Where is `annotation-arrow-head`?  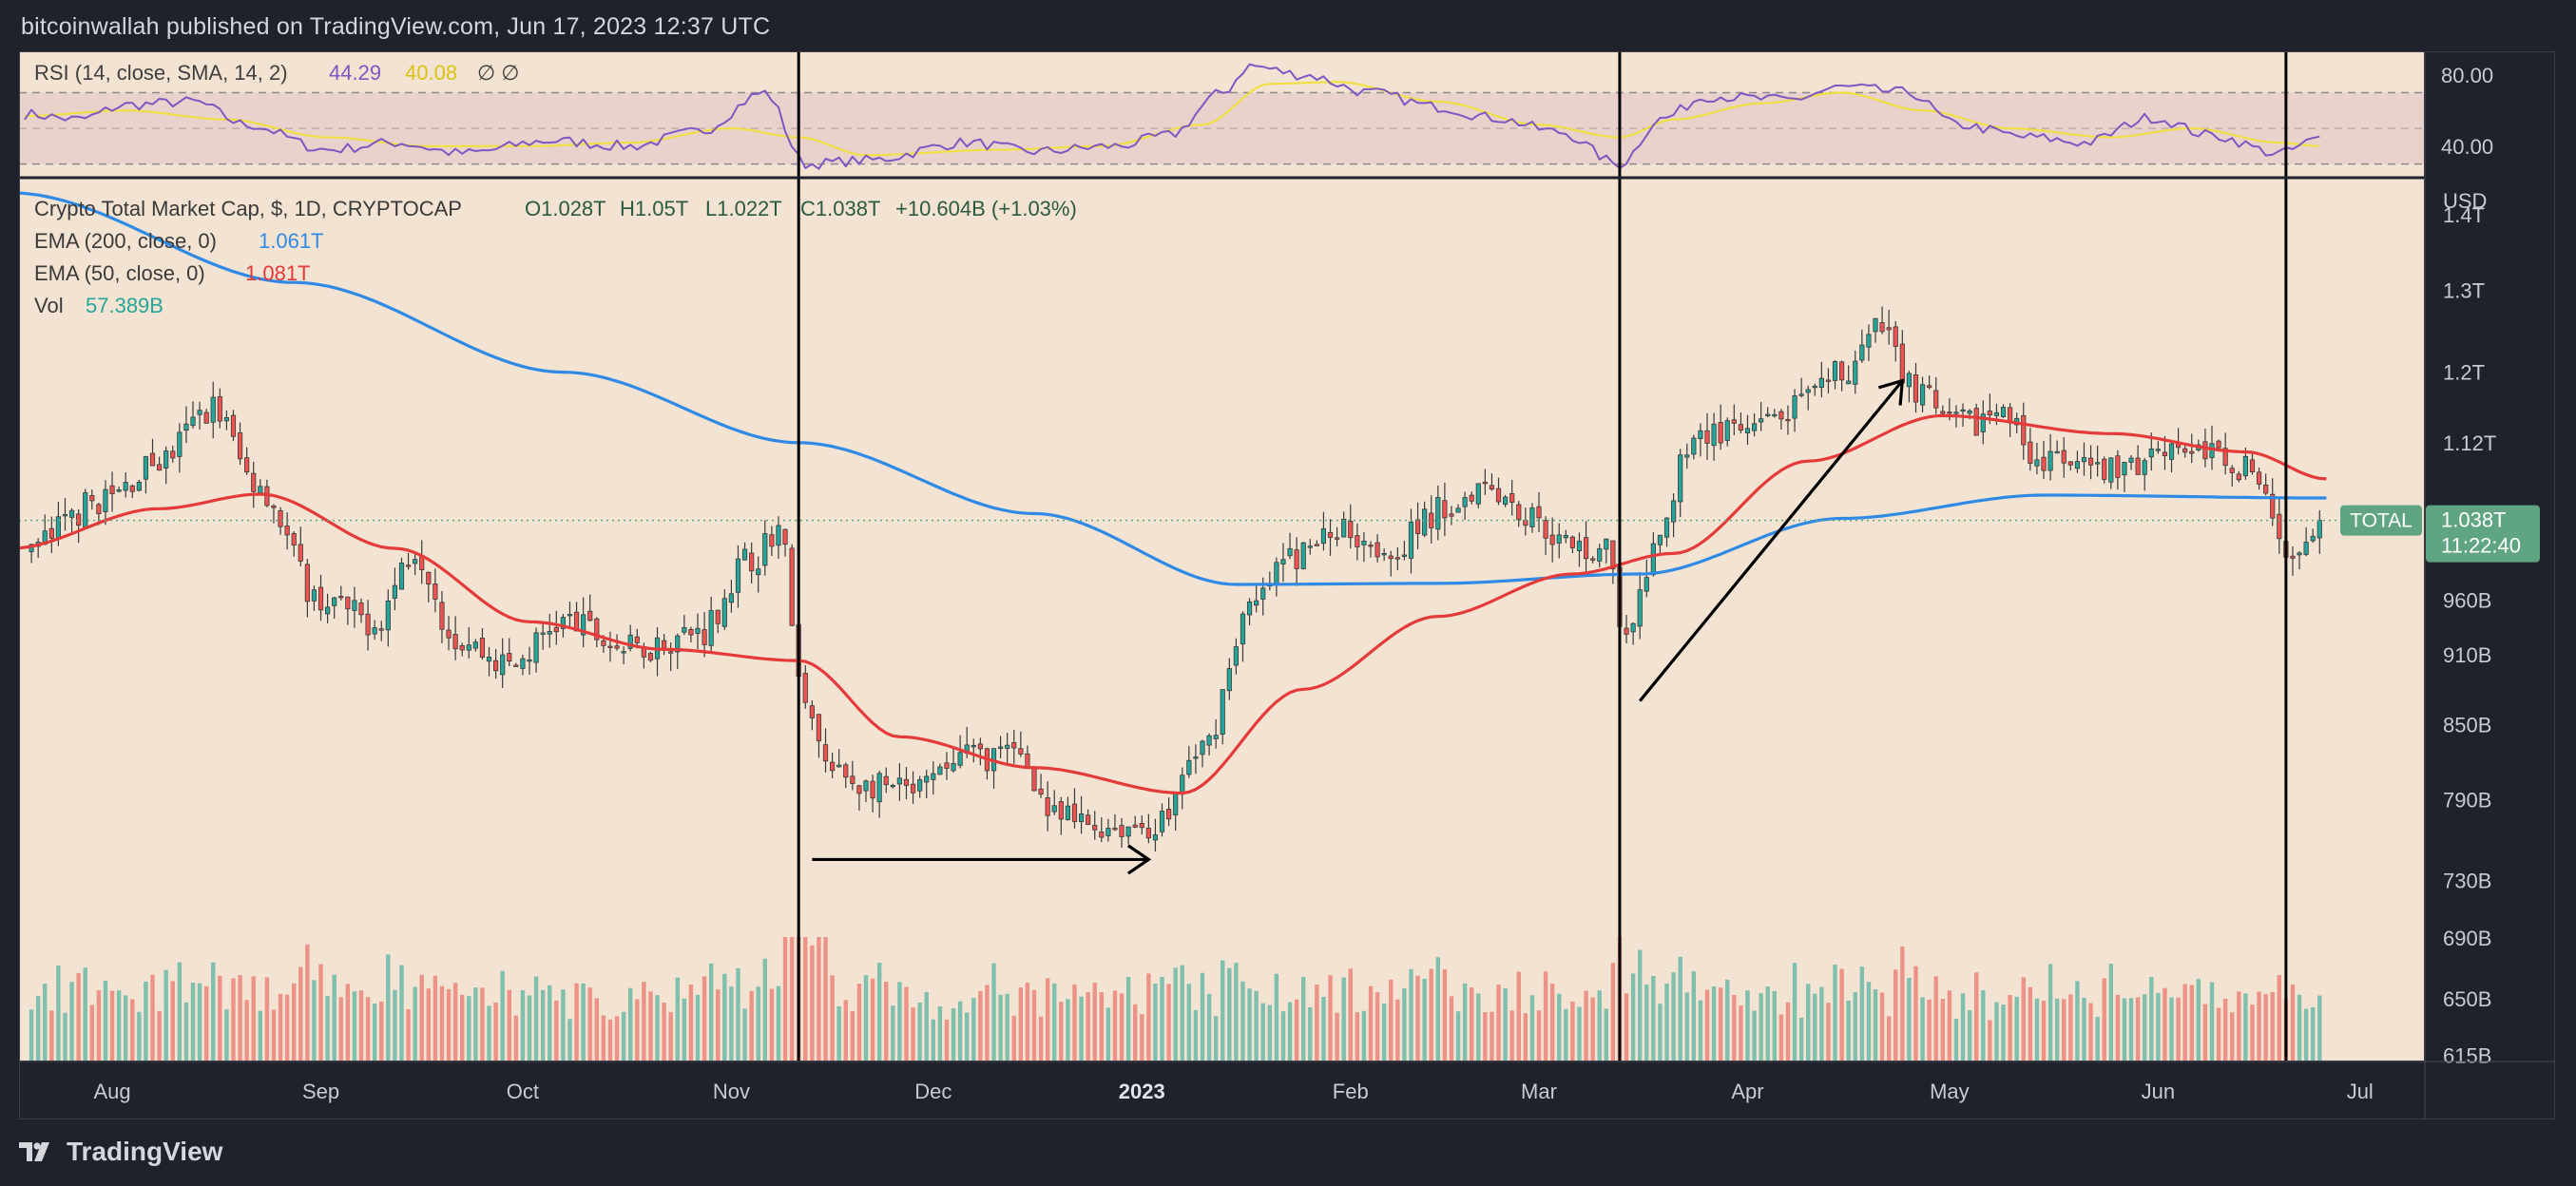 annotation-arrow-head is located at coordinates (1139, 859).